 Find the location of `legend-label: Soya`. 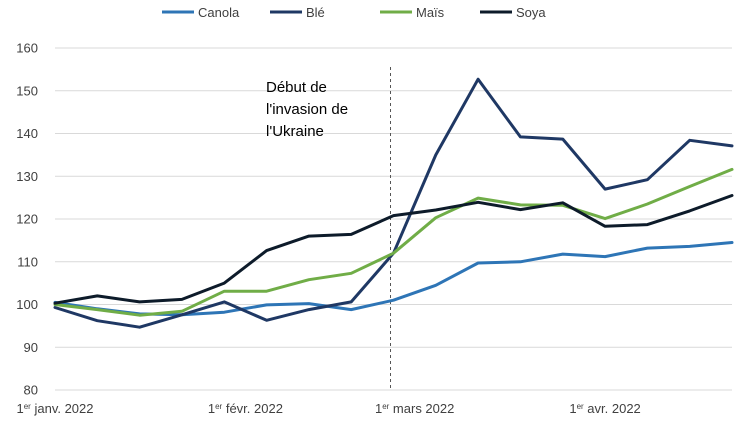

legend-label: Soya is located at coordinates (531, 12).